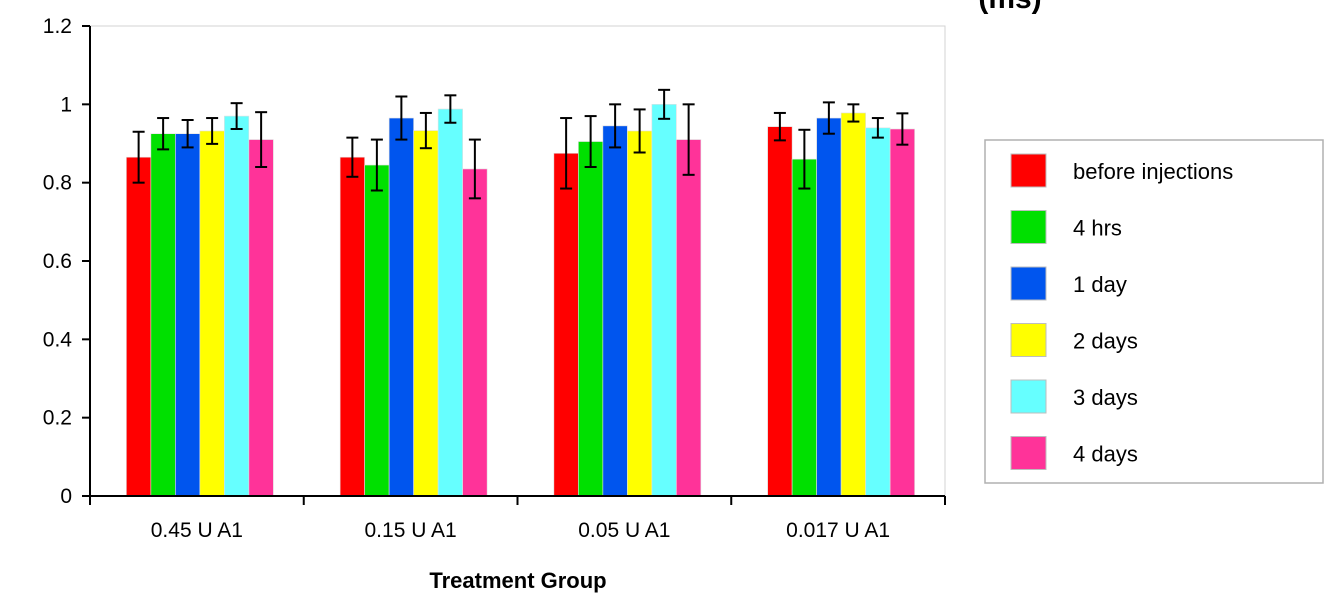 Image resolution: width=1325 pixels, height=598 pixels. Describe the element at coordinates (1100, 284) in the screenshot. I see `legend-label: 1 day` at that location.